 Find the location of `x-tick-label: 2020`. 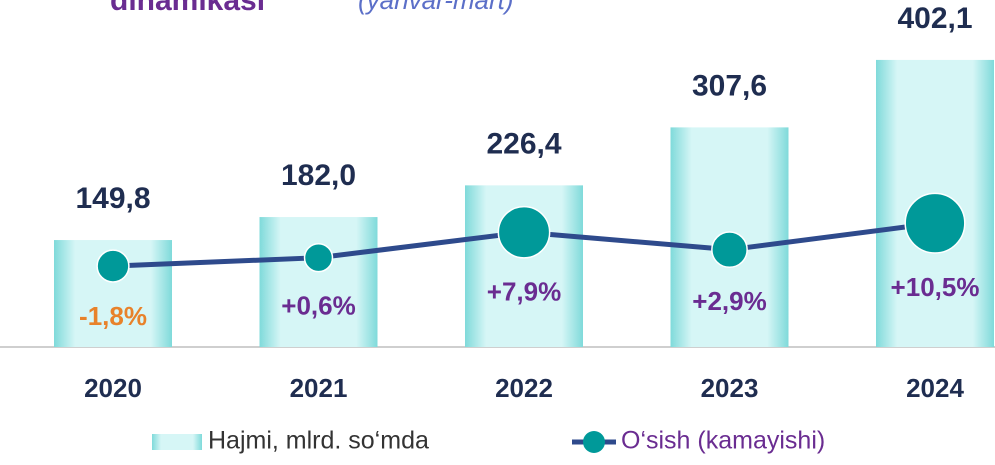

x-tick-label: 2020 is located at coordinates (113, 388).